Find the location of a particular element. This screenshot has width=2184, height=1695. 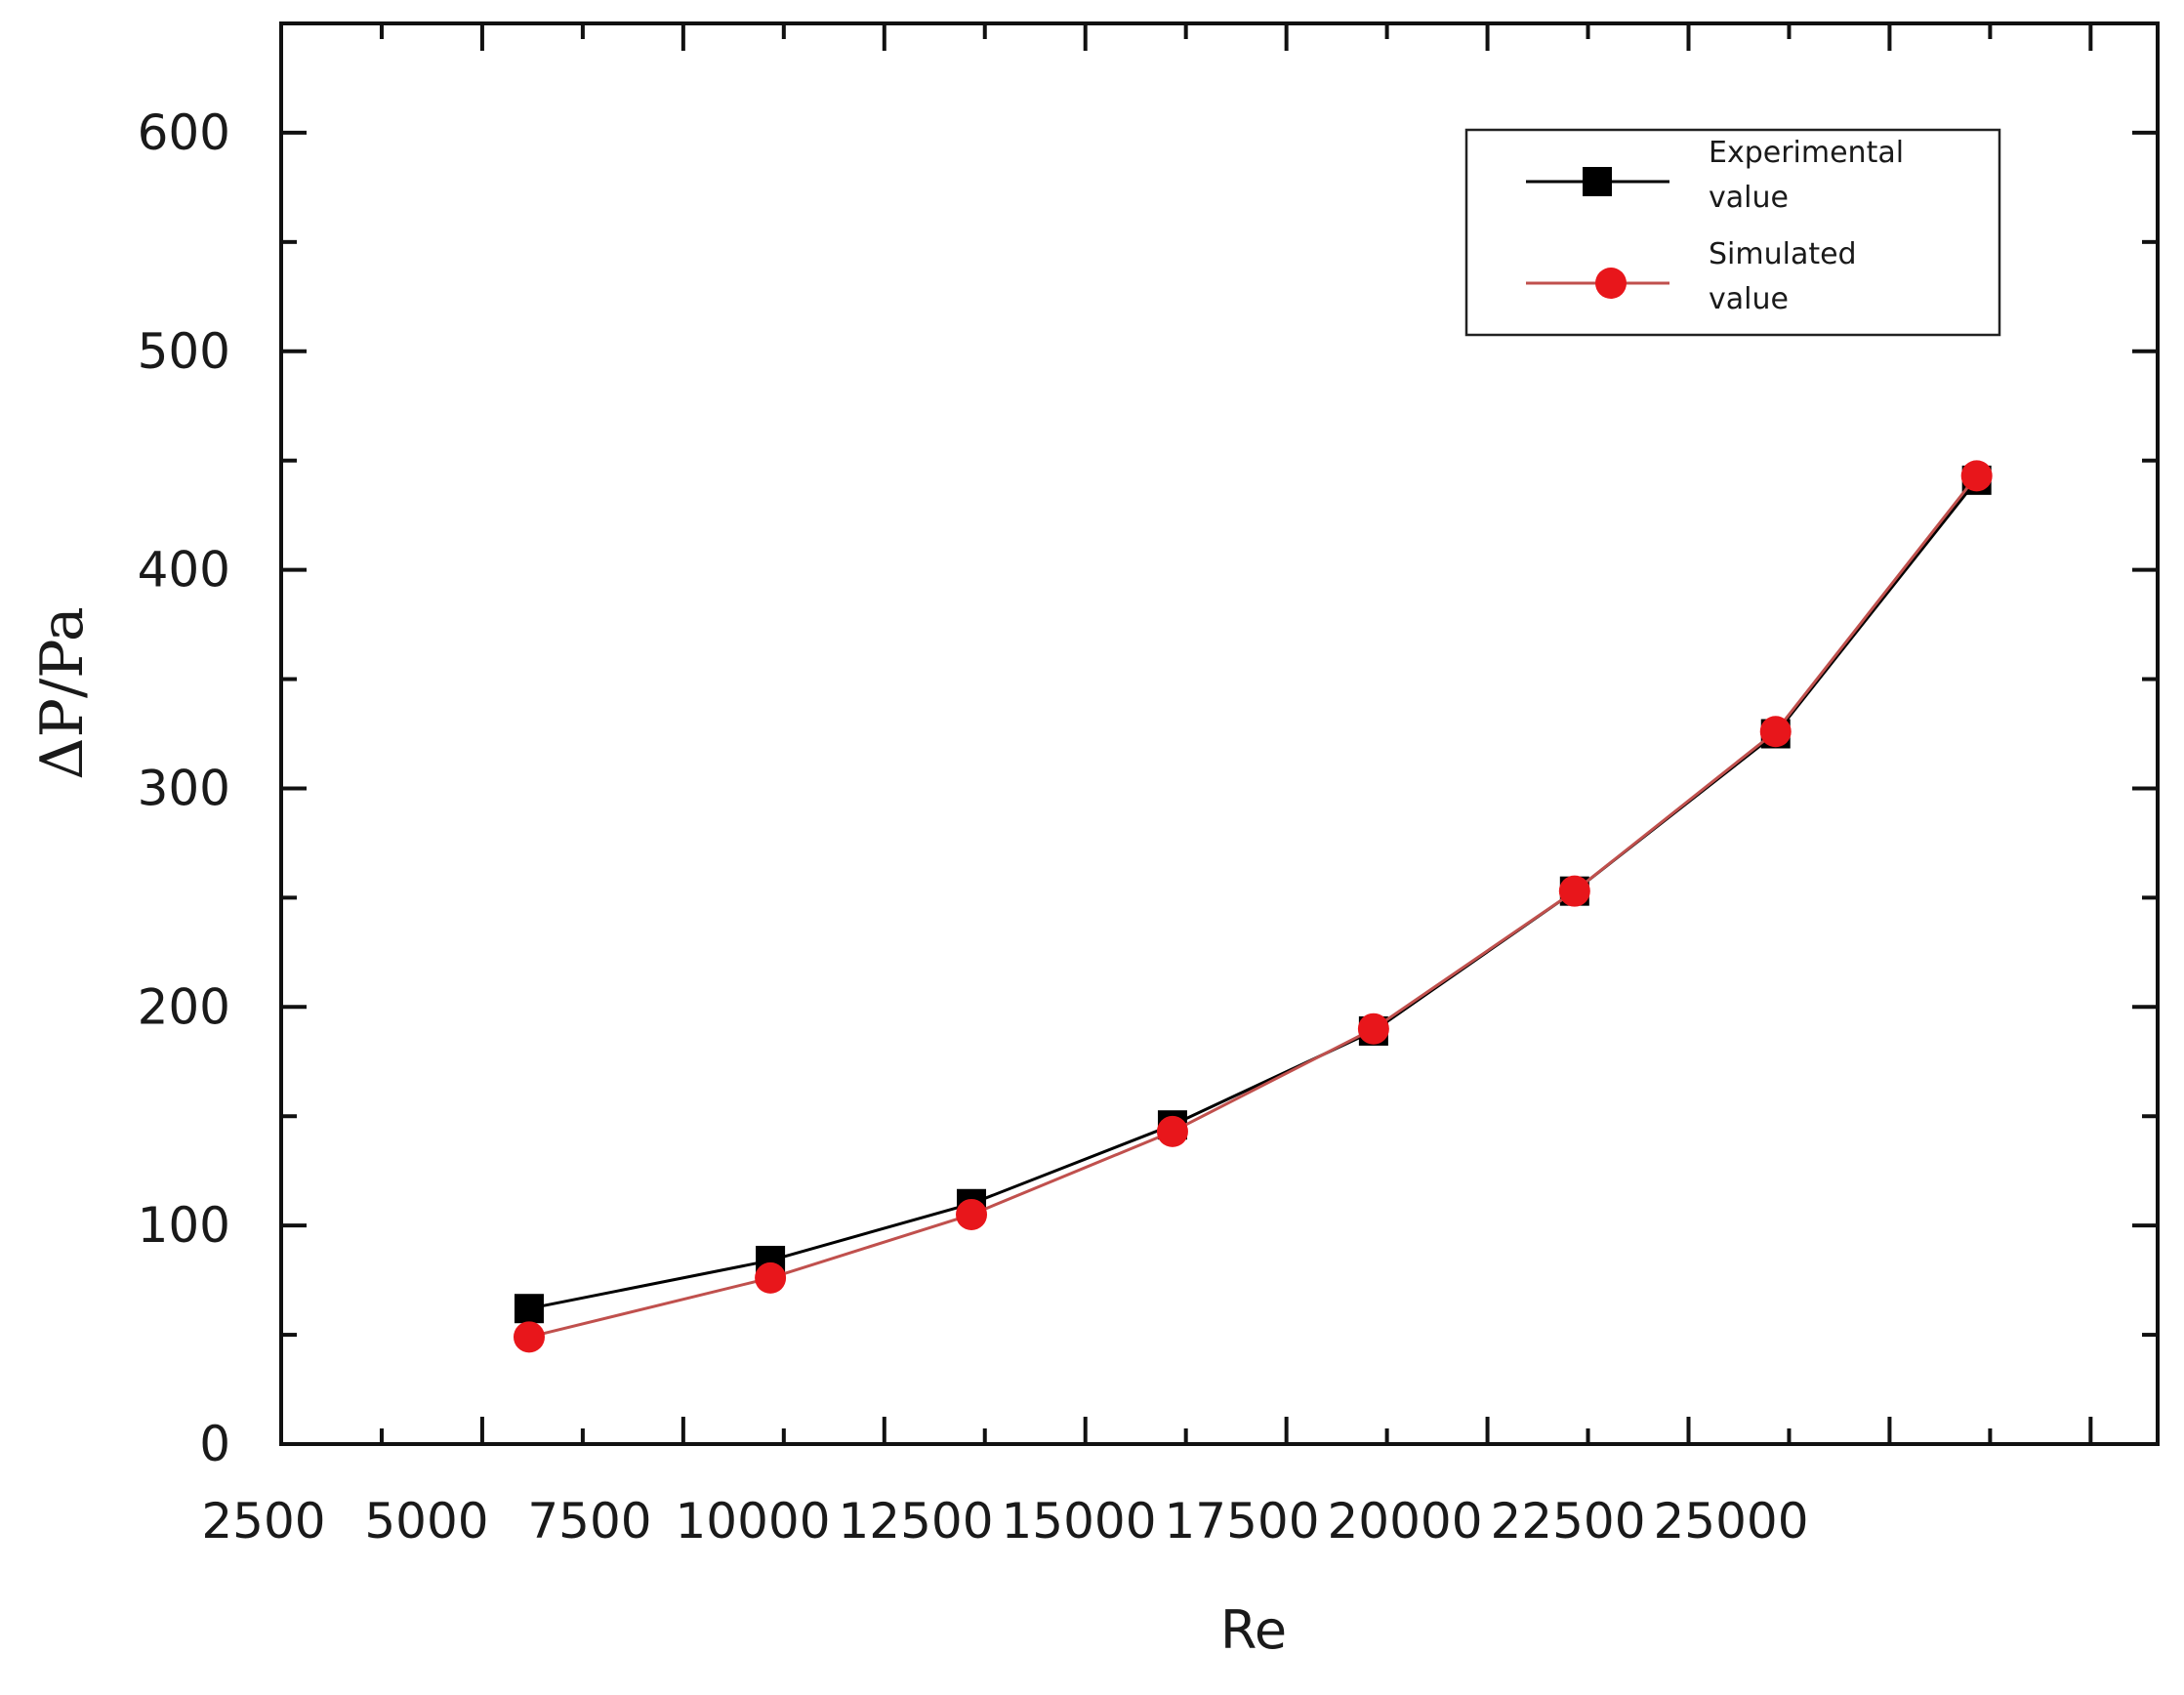

legend-item-experimental: Experimental value is located at coordinates (1715, 176).